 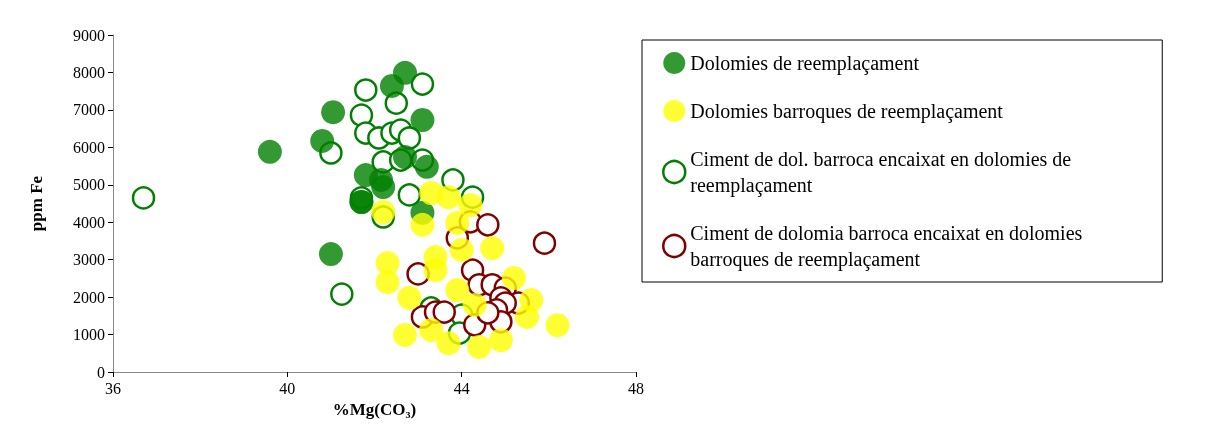 What do you see at coordinates (847, 111) in the screenshot?
I see `legend-label: Dolomies barroques de reemplaçament` at bounding box center [847, 111].